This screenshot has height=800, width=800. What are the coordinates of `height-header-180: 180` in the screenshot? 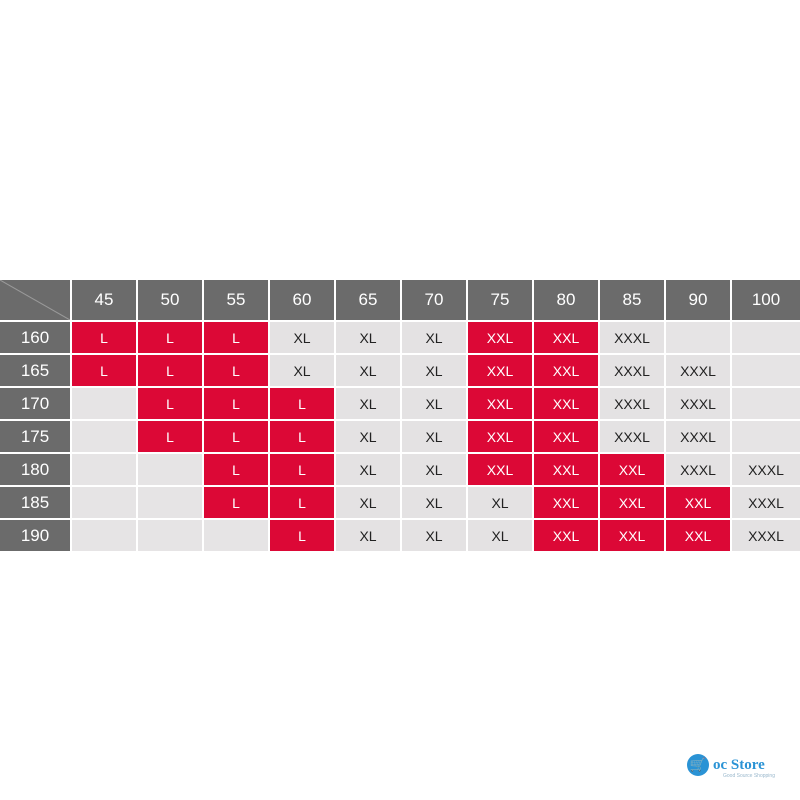 It's located at (35, 469).